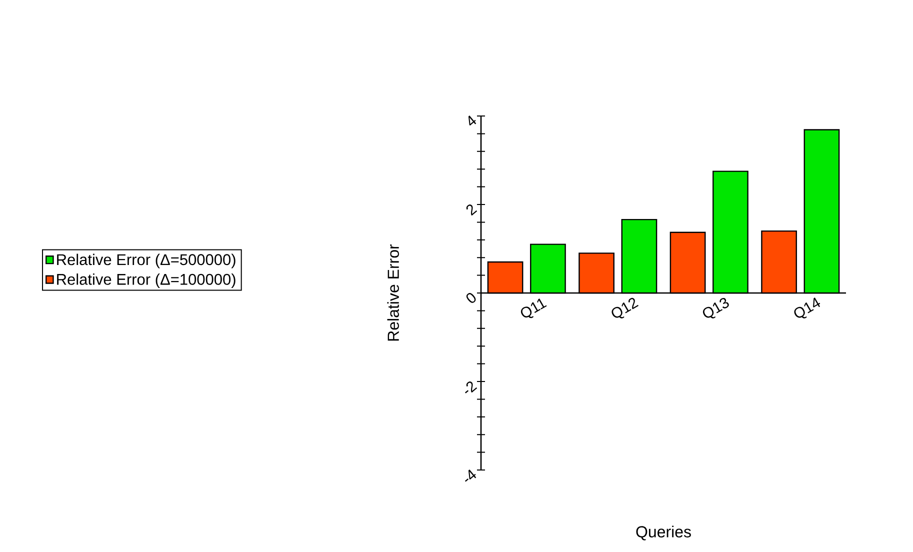  What do you see at coordinates (533, 308) in the screenshot?
I see `x-tick-label: Q11` at bounding box center [533, 308].